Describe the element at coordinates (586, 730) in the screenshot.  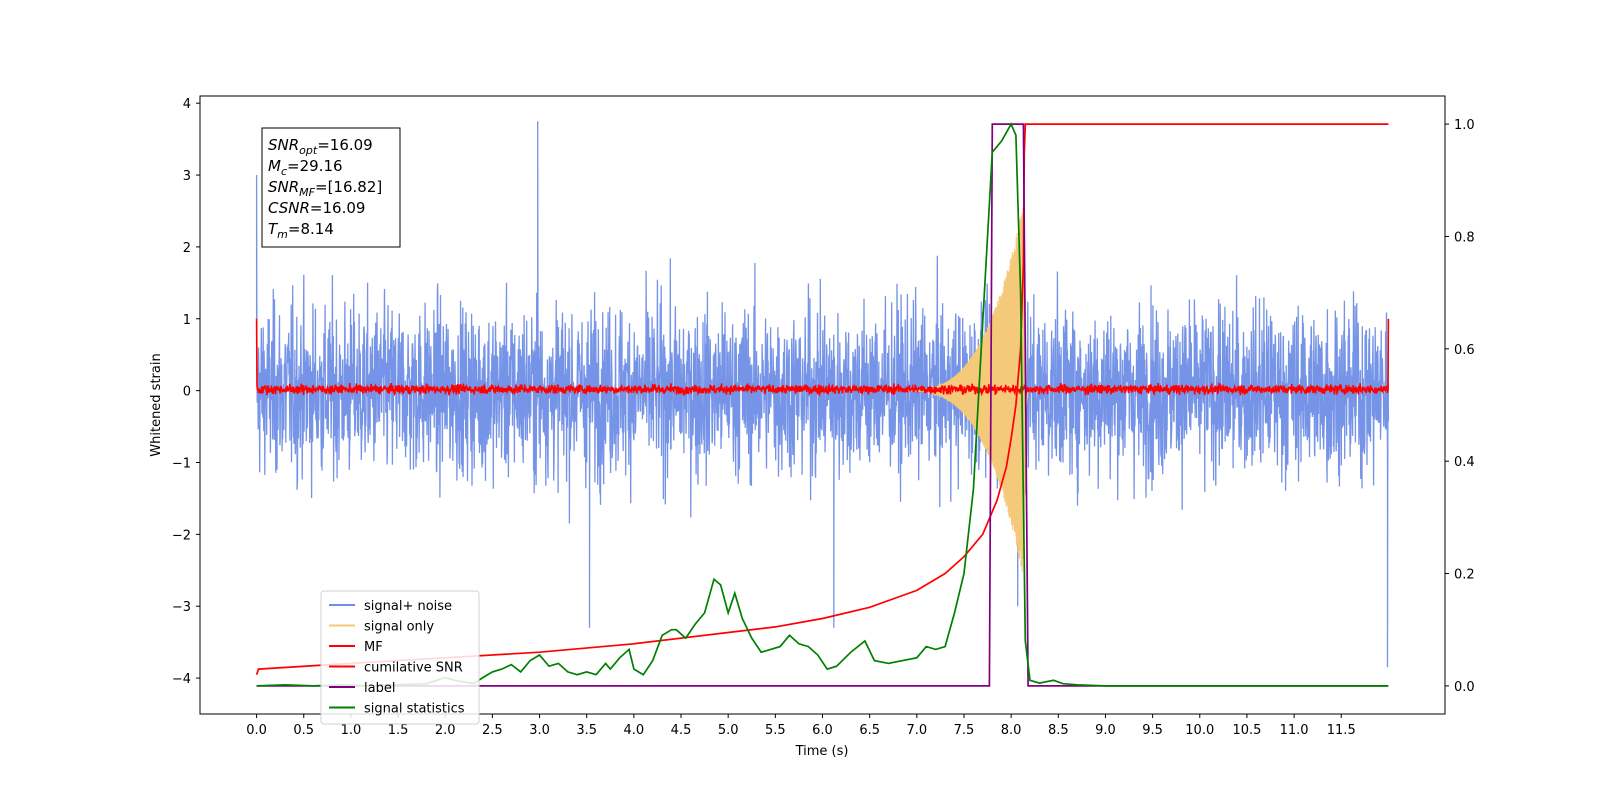
I see `x-tick-label: 3.5` at that location.